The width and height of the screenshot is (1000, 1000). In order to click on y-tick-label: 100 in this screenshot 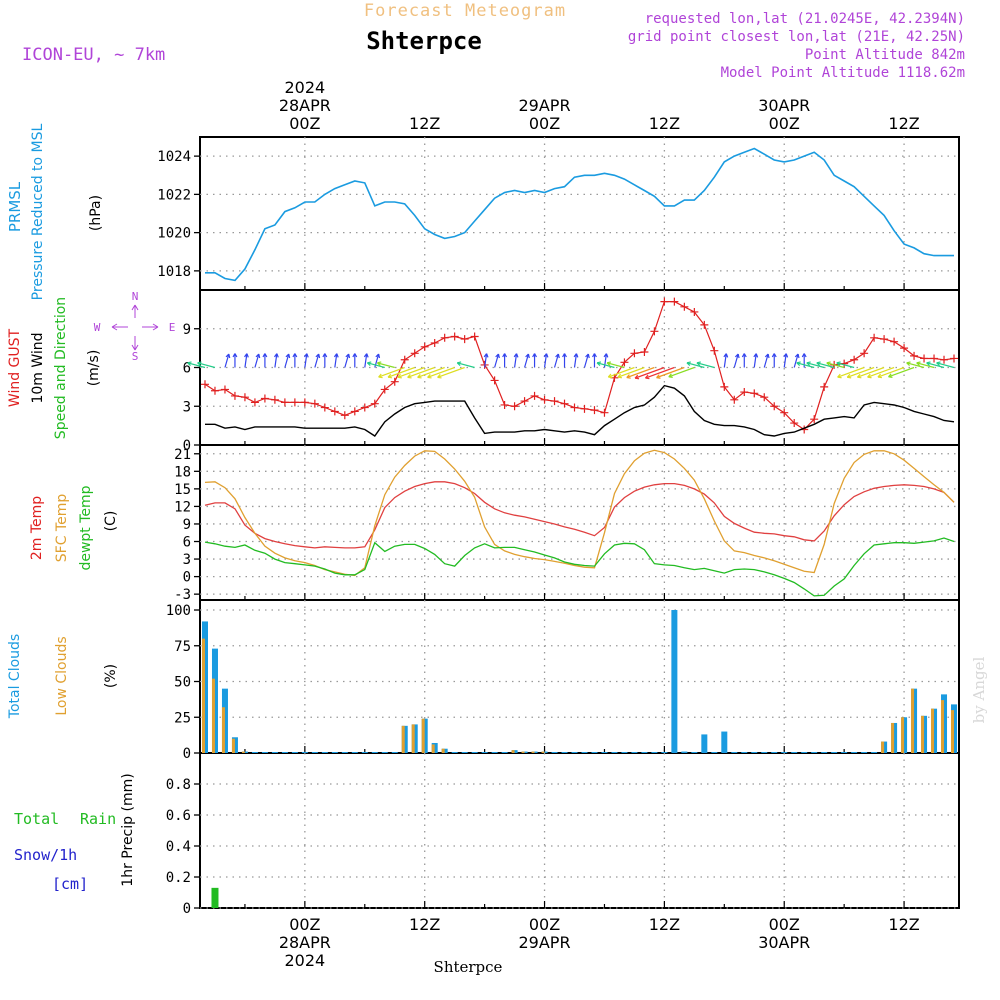, I will do `click(178, 611)`.